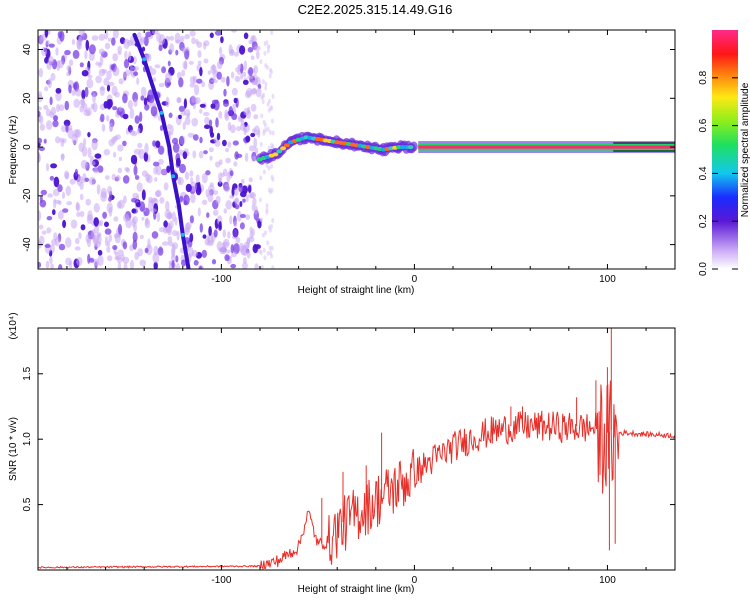 This screenshot has width=750, height=600. Describe the element at coordinates (546, 147) in the screenshot. I see `steady-track` at that location.